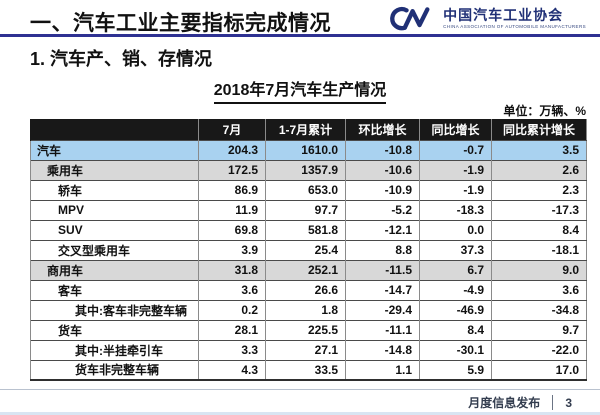  What do you see at coordinates (539, 149) in the screenshot?
I see `value-cell: 3.5` at bounding box center [539, 149].